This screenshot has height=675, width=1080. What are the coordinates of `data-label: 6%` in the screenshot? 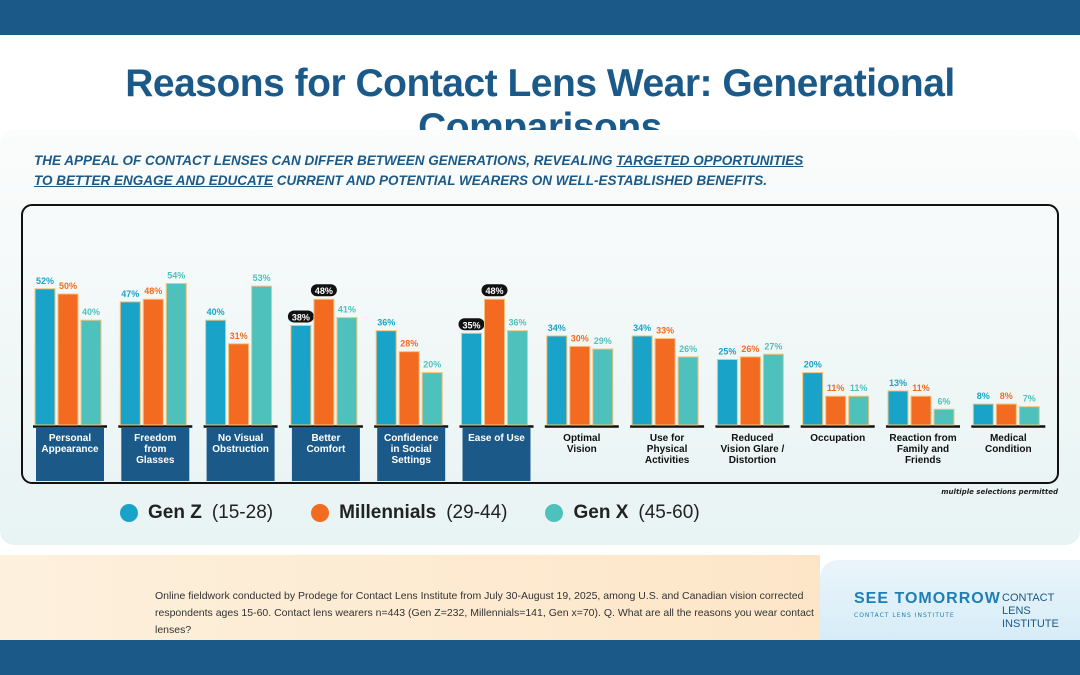 It's located at (943, 401).